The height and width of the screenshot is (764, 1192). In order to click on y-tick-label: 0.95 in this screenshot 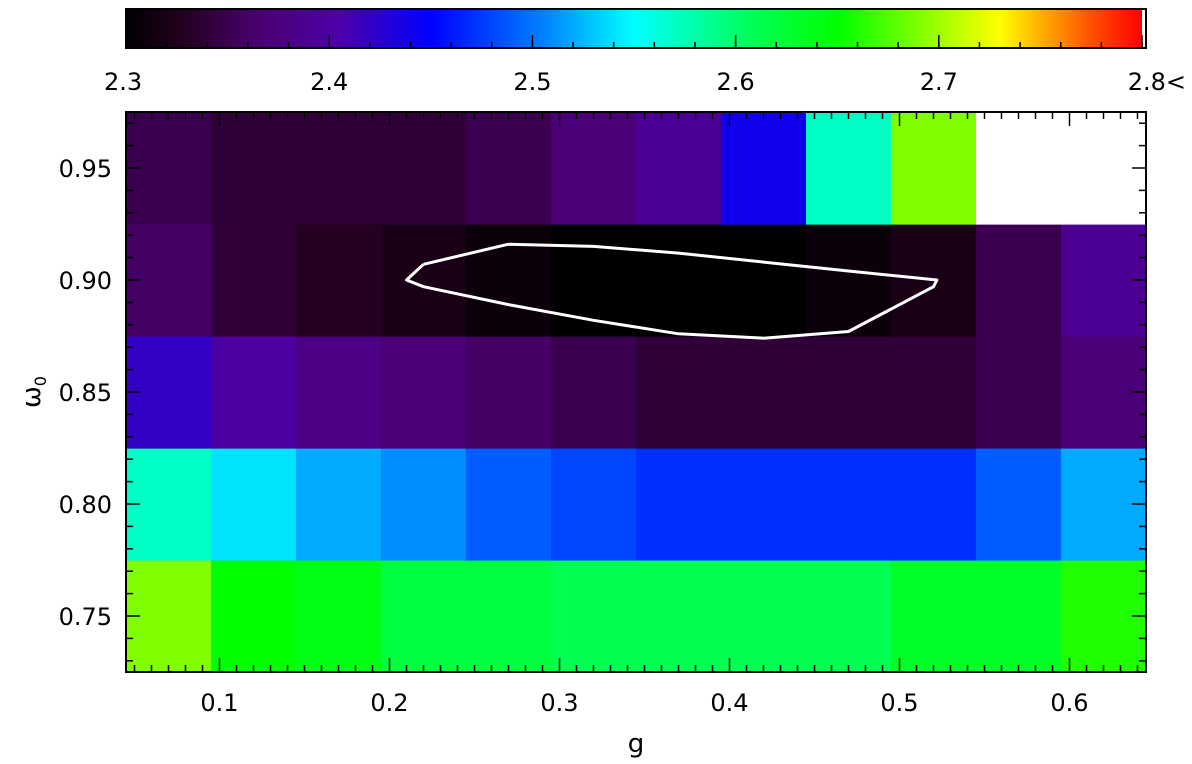, I will do `click(85, 169)`.